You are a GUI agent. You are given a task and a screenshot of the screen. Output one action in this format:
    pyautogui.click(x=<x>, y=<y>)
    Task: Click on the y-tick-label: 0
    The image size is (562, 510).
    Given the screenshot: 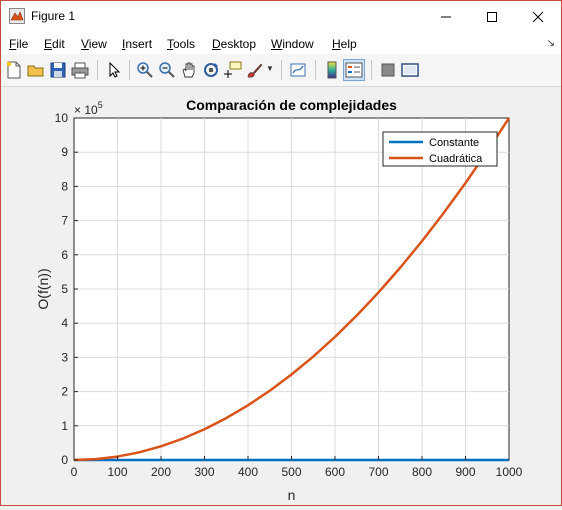 What is the action you would take?
    pyautogui.click(x=64, y=460)
    